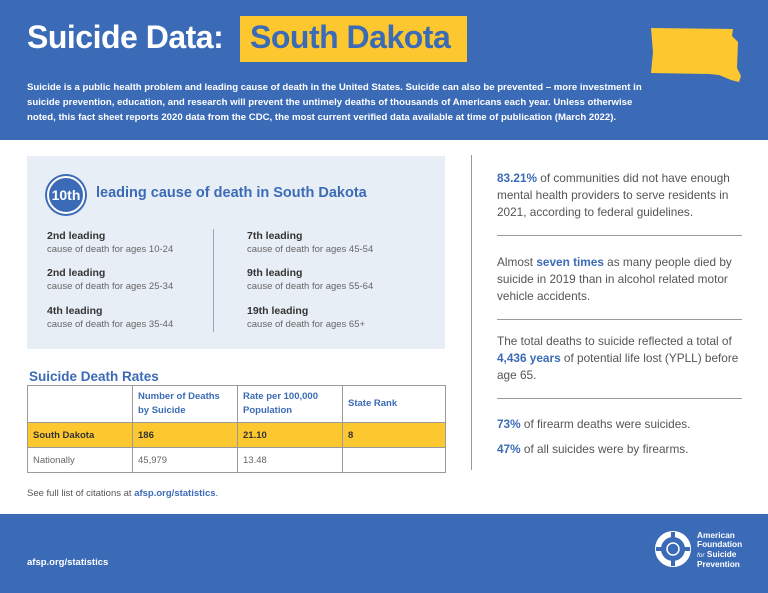  Describe the element at coordinates (185, 435) in the screenshot. I see `table-cell: 186` at that location.